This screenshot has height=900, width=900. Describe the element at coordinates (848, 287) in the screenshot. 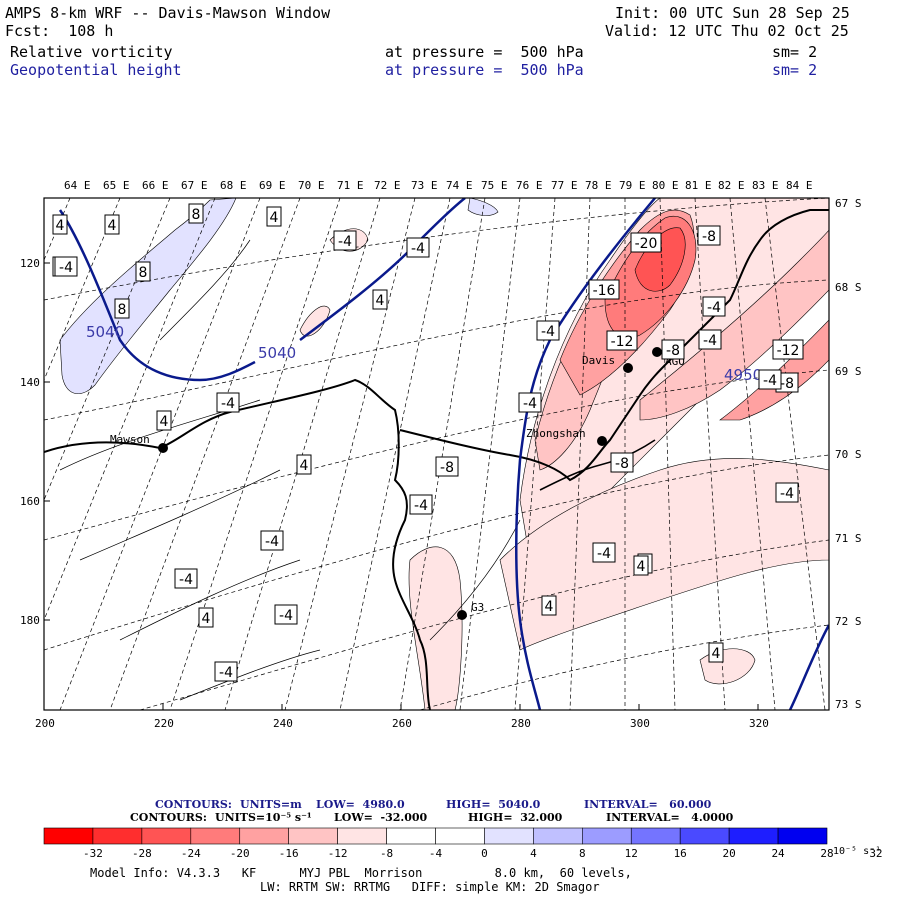

I see `lat-label: 68 S` at that location.